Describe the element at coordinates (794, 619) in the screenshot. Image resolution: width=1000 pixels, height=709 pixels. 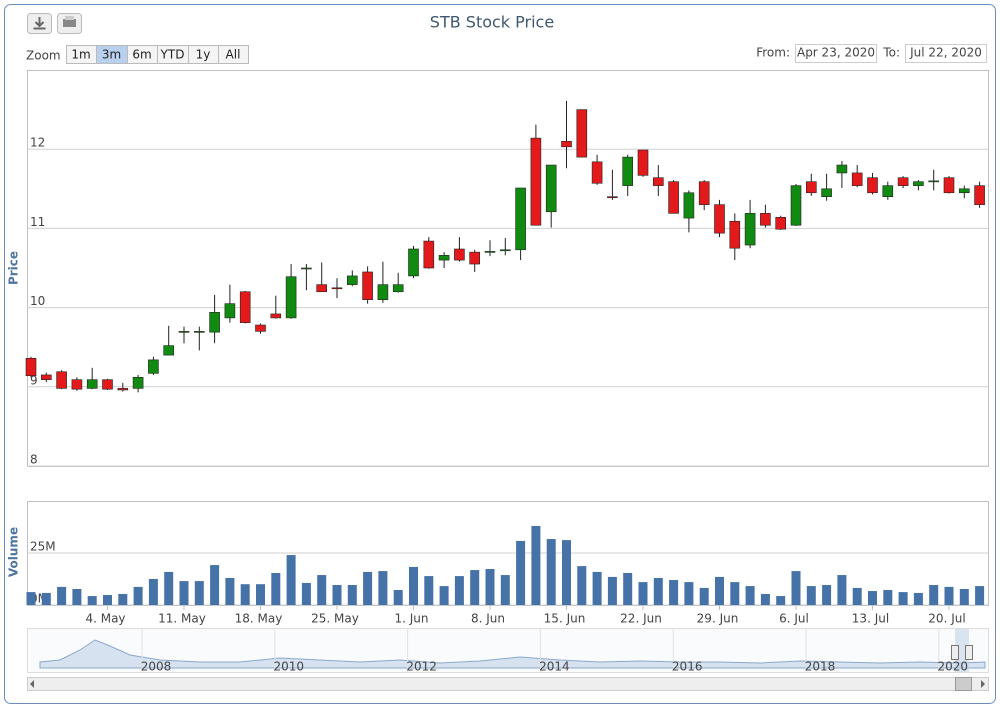
I see `x-tick-label: 6. Jul` at that location.